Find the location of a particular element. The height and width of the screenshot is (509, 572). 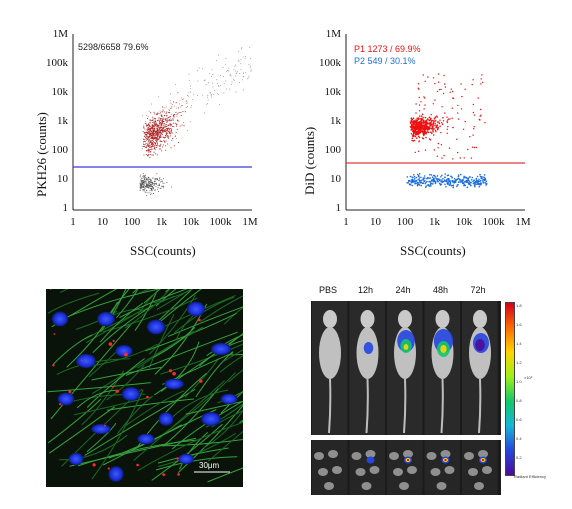

y-tick-label: 1 is located at coordinates (65, 208).